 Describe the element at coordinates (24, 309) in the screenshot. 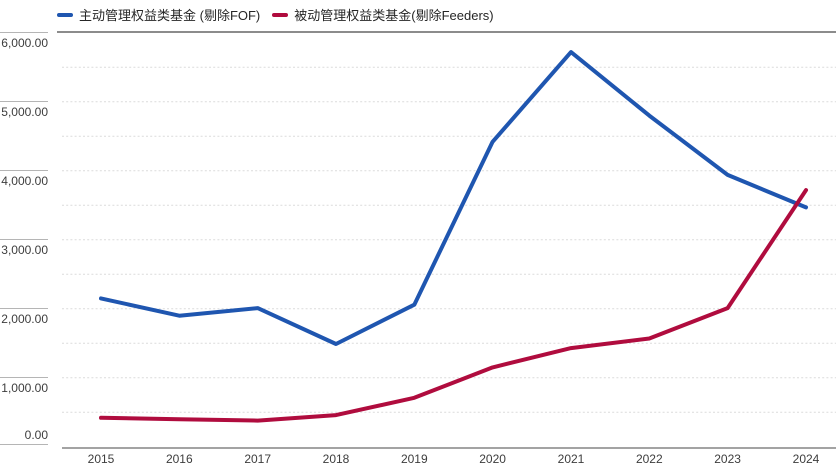

I see `y-tick-rule-2000` at that location.